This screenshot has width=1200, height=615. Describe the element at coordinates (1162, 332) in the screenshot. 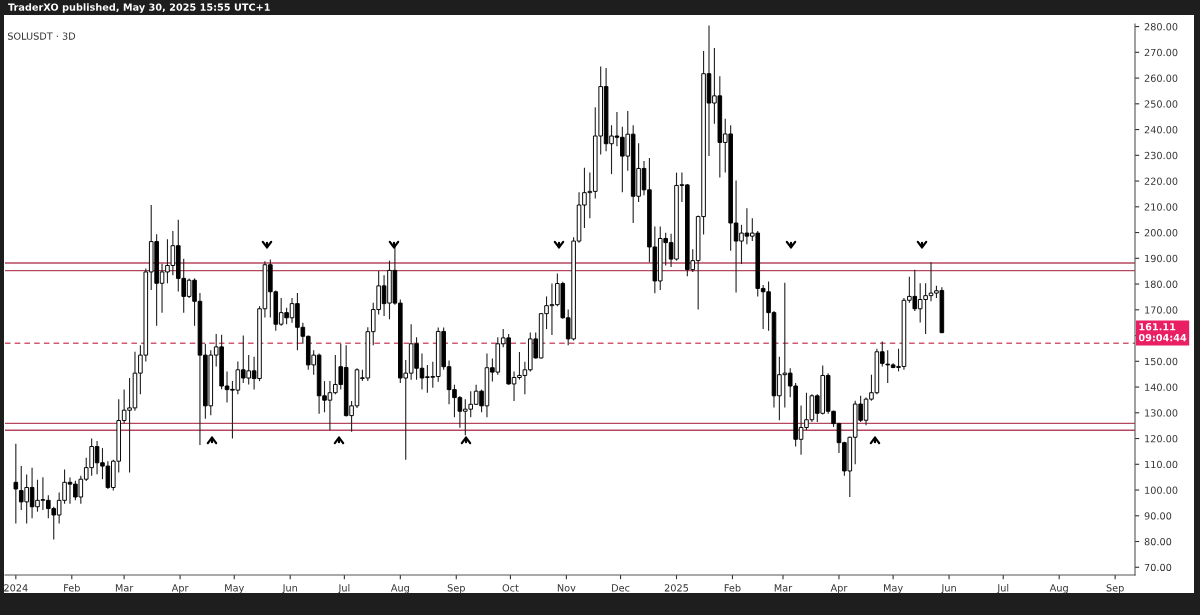

I see `text: 161.11 09:04:44` at that location.